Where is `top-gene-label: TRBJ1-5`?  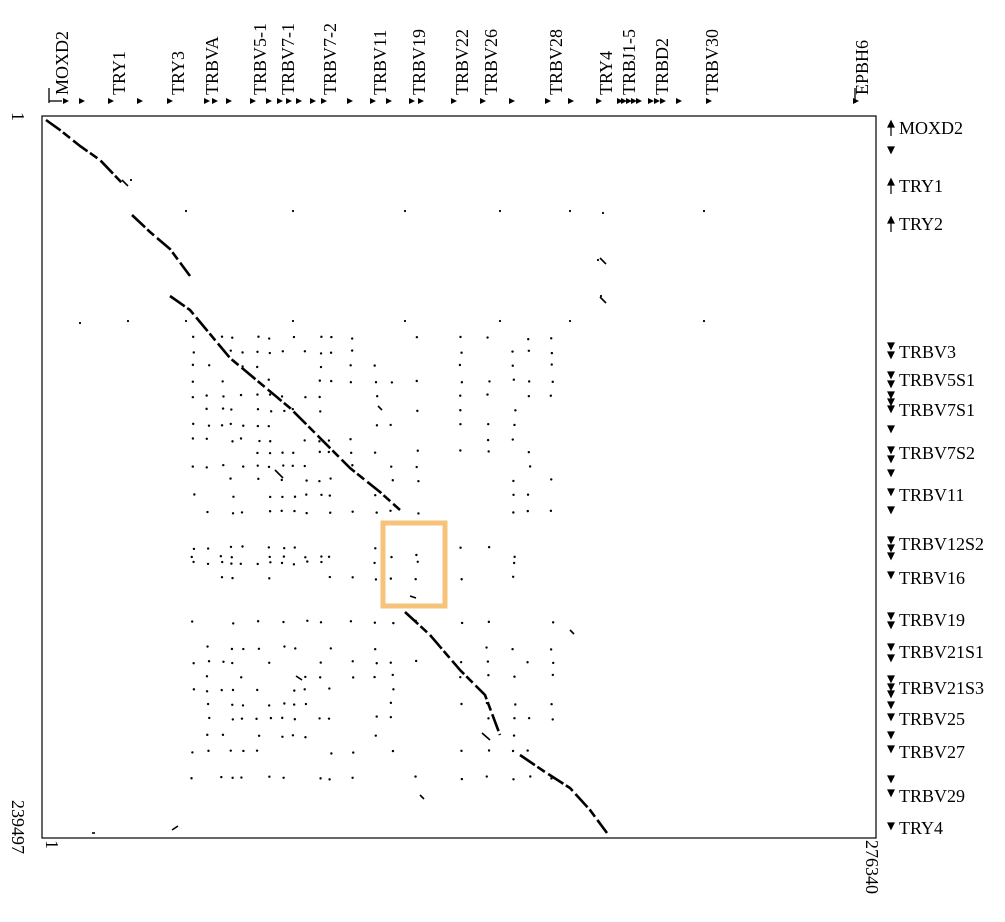 top-gene-label: TRBJ1-5 is located at coordinates (629, 62).